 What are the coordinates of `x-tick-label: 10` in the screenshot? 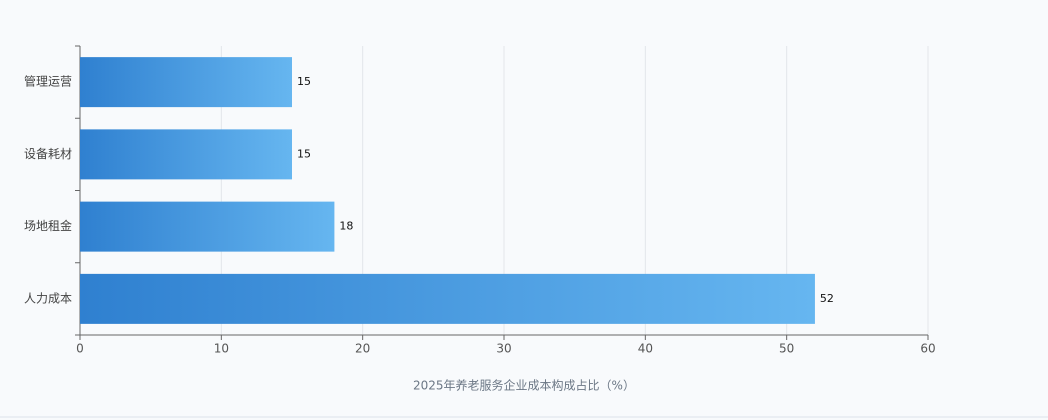 It's located at (221, 349).